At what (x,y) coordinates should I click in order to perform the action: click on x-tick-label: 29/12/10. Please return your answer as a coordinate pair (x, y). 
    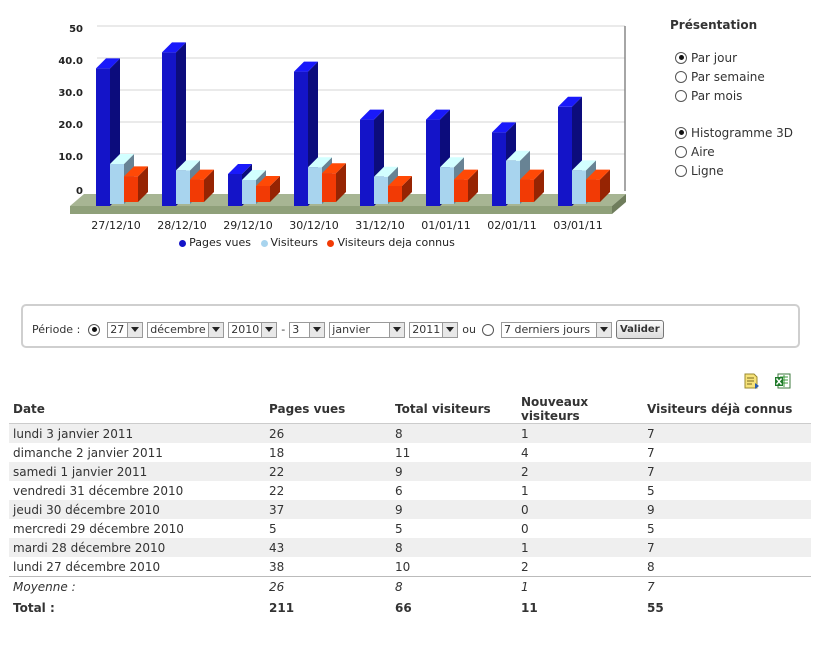
    Looking at the image, I should click on (247, 225).